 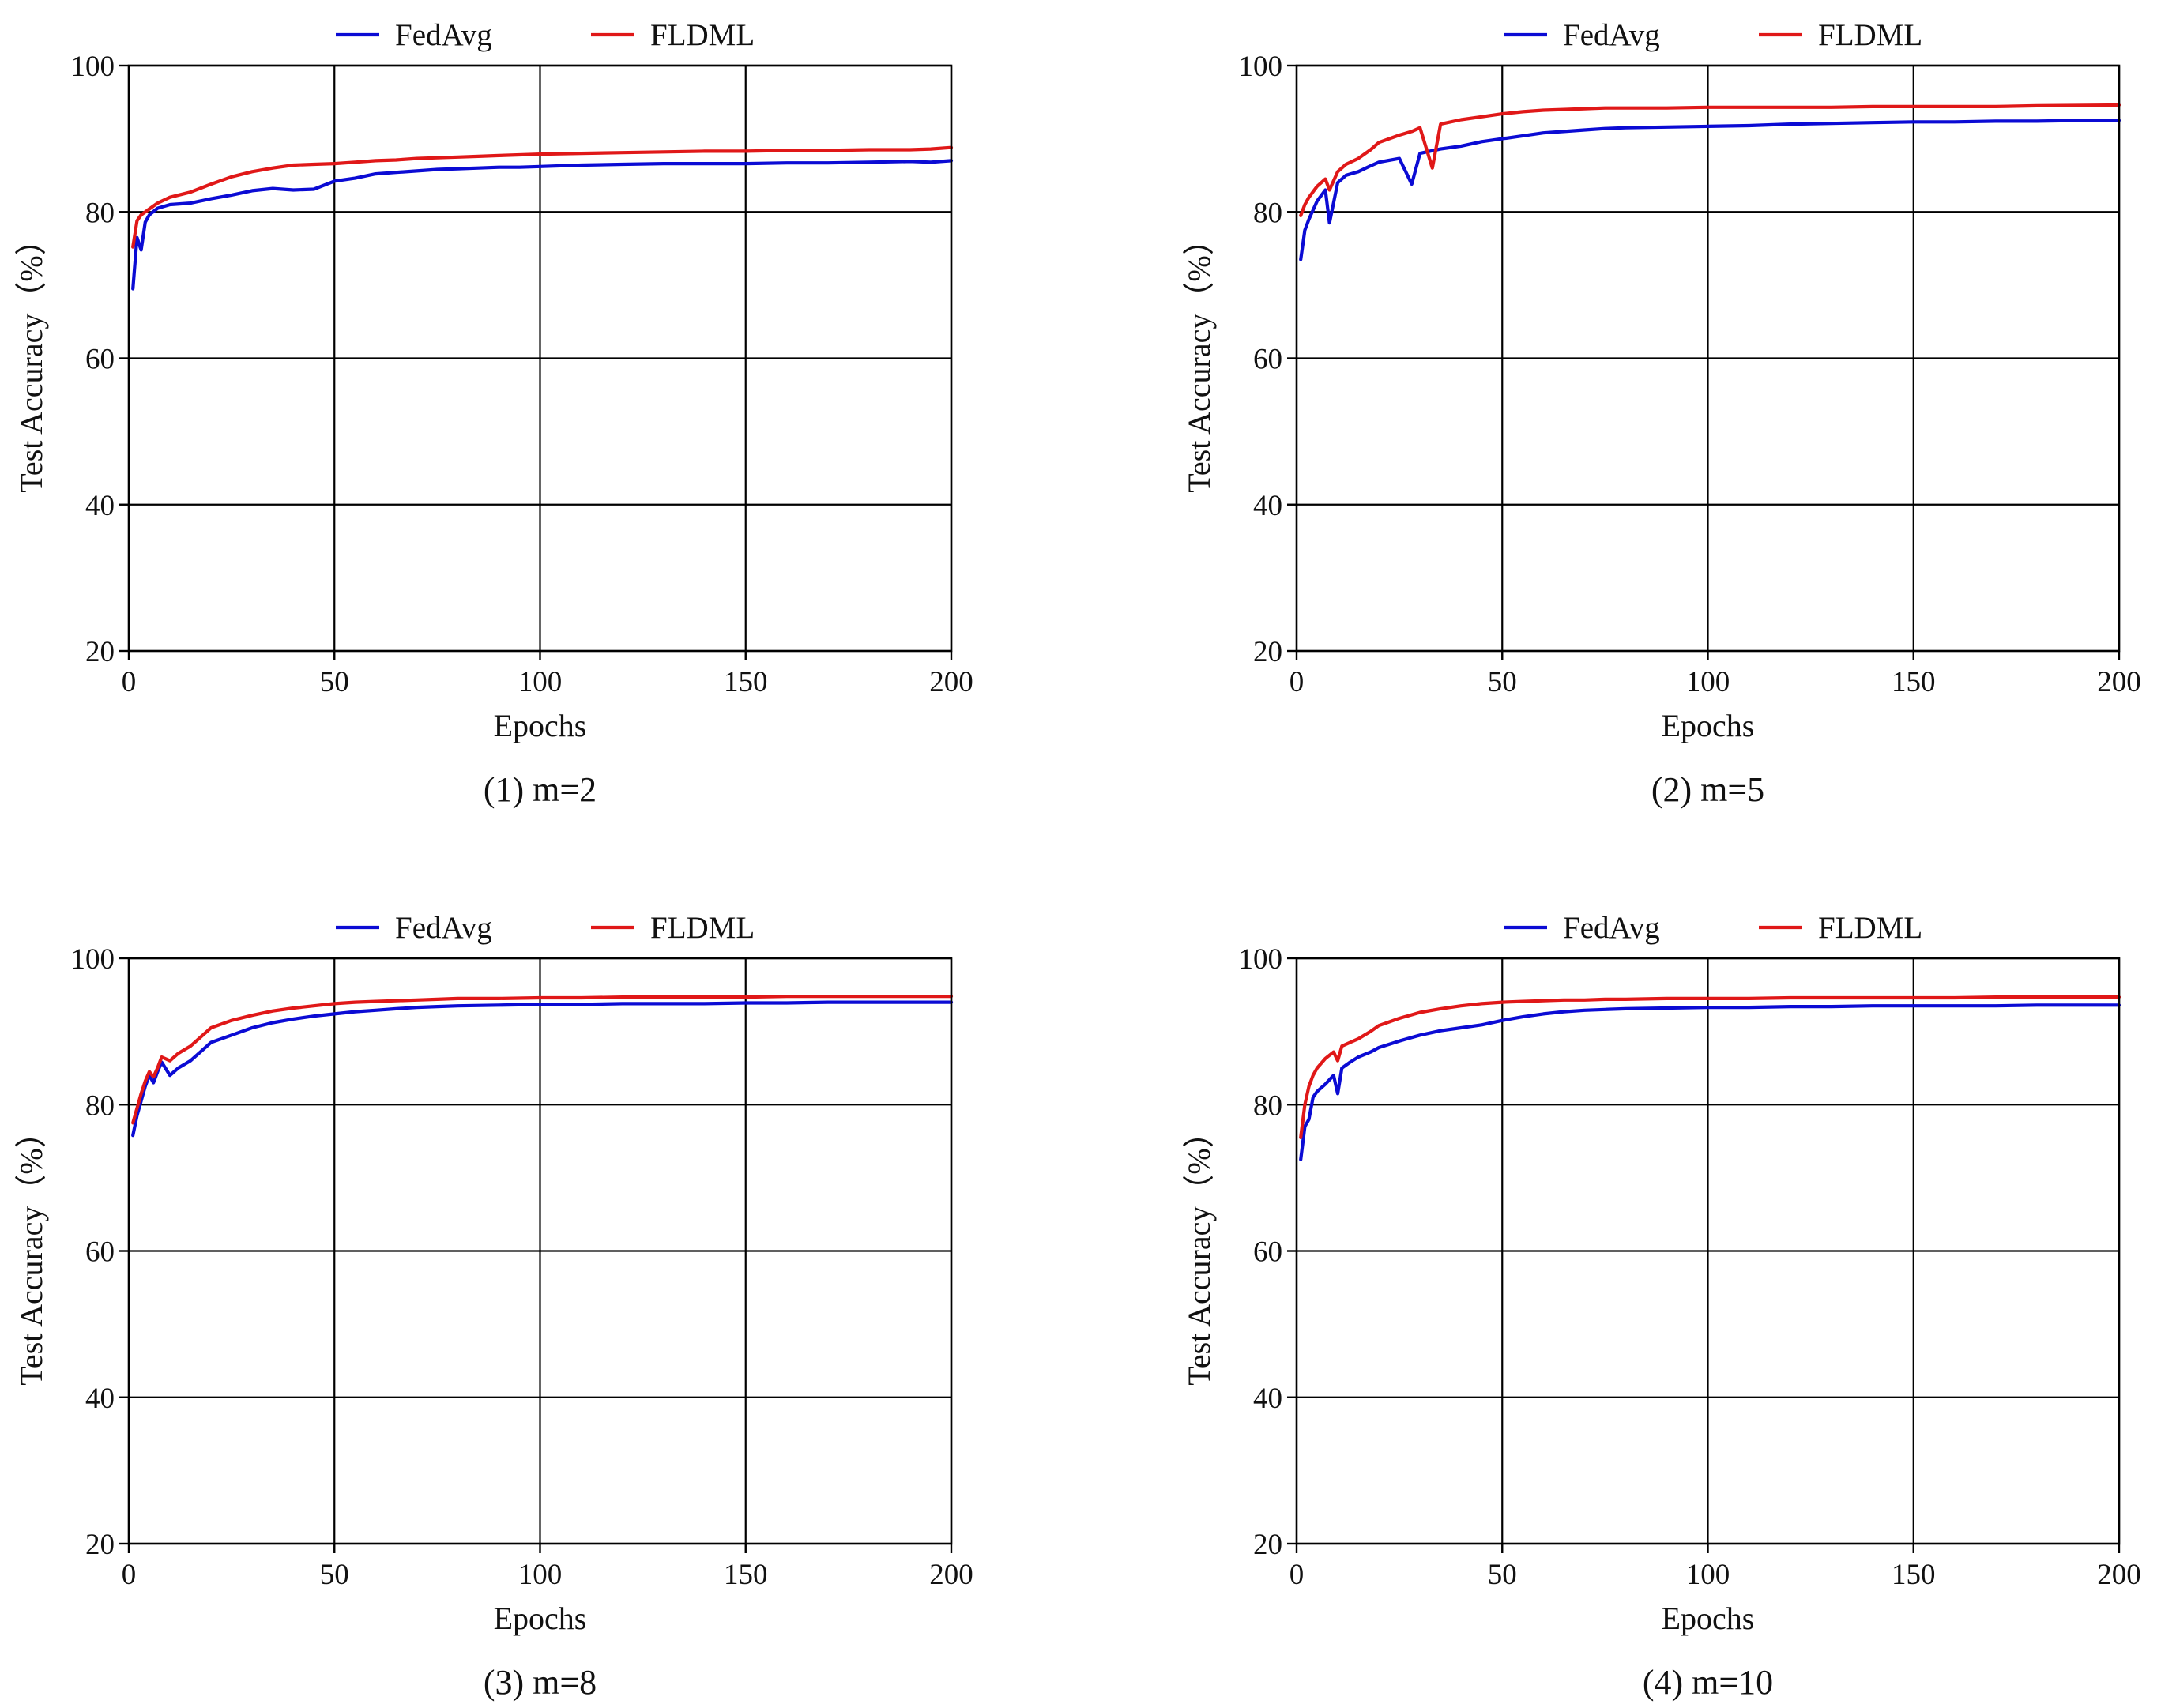 What do you see at coordinates (540, 789) in the screenshot?
I see `panel-caption: (1) m=2` at bounding box center [540, 789].